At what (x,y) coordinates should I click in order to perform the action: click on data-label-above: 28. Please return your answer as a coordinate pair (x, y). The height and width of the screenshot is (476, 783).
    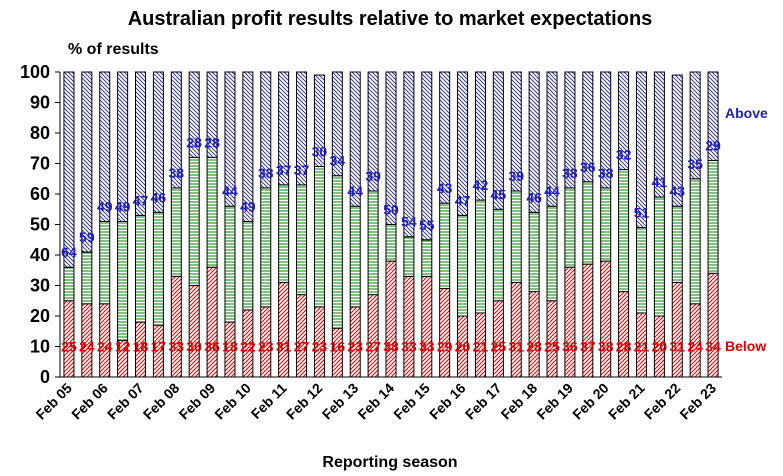
    Looking at the image, I should click on (194, 142).